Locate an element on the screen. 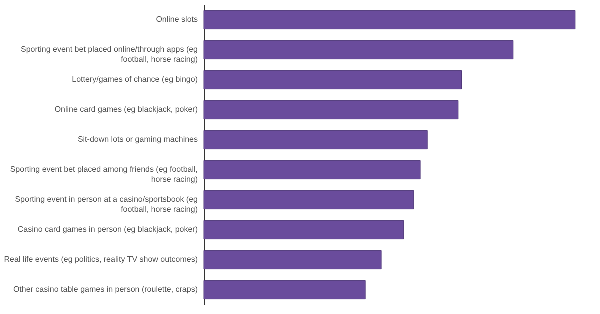 The width and height of the screenshot is (600, 314). y-tick-label: Casino card games in person (eg blackjack, poker) is located at coordinates (108, 229).